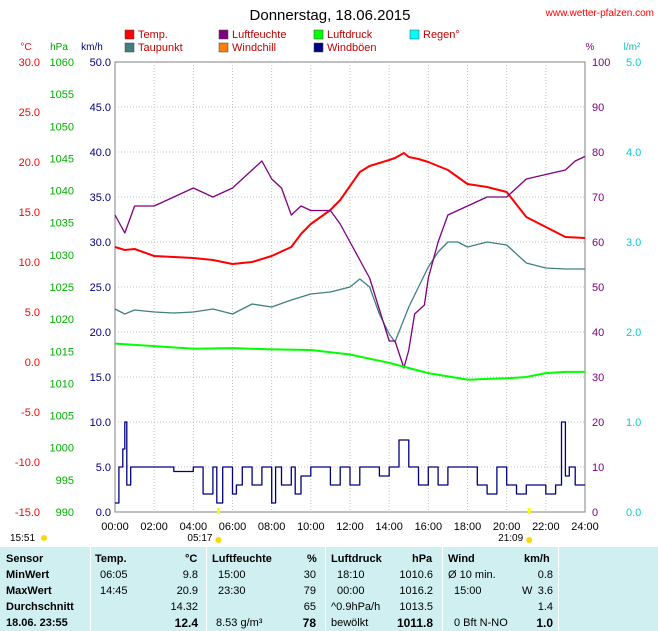 The height and width of the screenshot is (631, 658). I want to click on humidity-tick-label: 40, so click(598, 333).